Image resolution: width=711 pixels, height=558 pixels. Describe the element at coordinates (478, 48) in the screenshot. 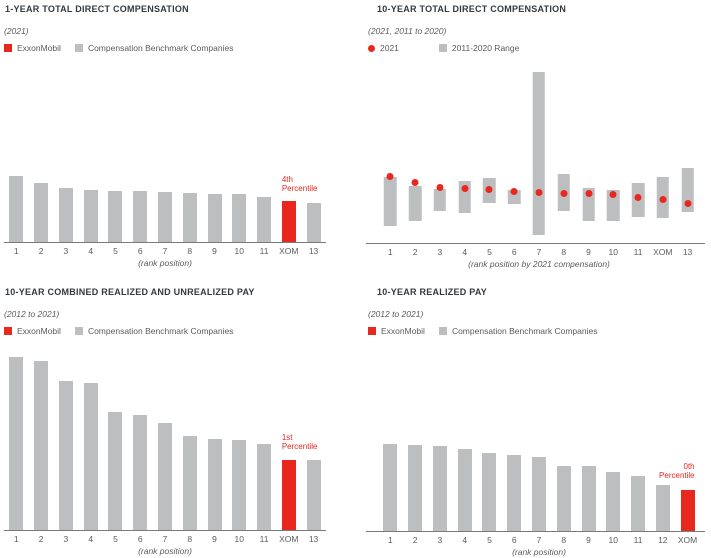

I see `legend-item: 2011-2020 Range` at that location.